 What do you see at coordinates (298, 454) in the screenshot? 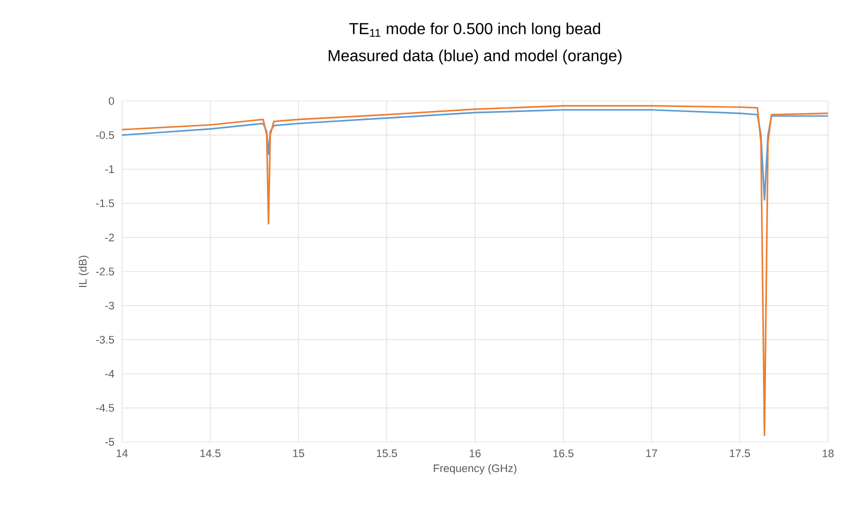
I see `x-tick-label: 15` at bounding box center [298, 454].